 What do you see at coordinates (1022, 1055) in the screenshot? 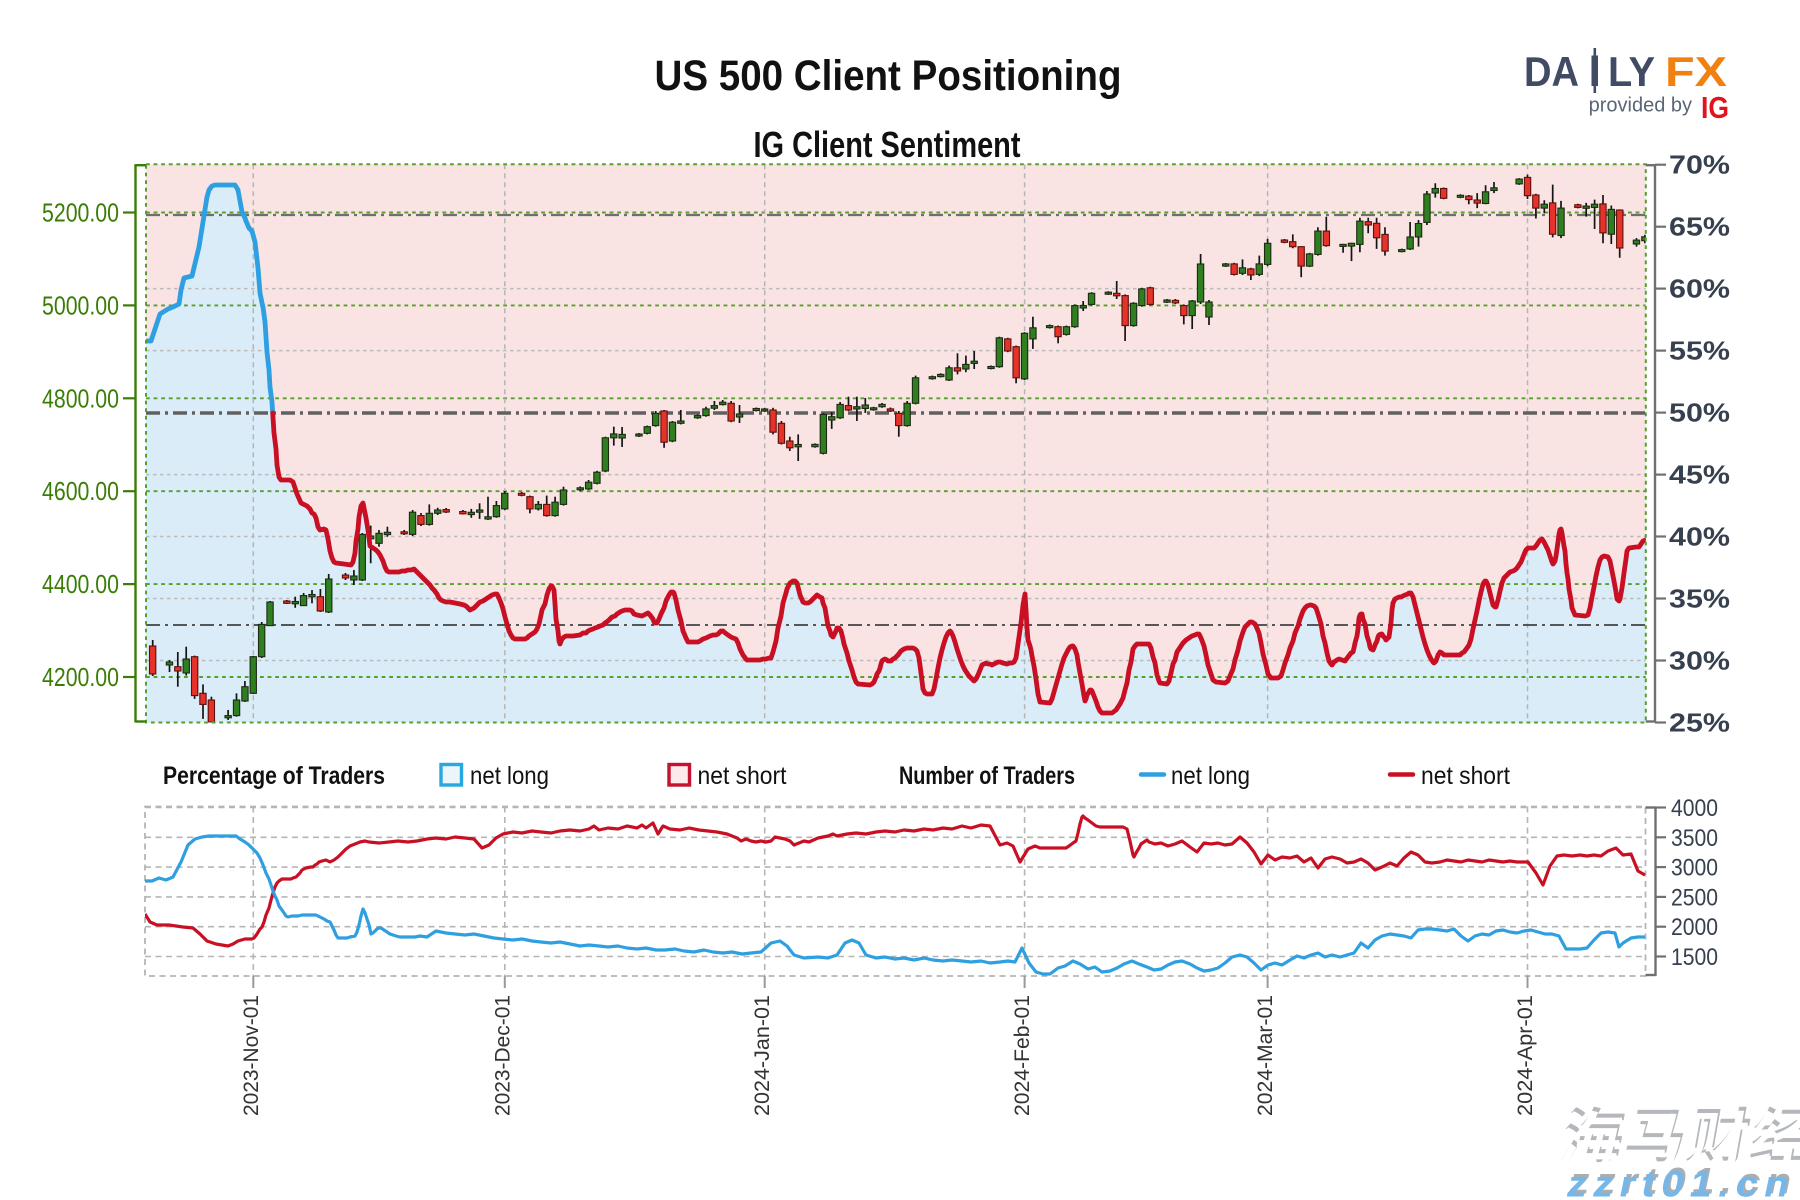
I see `svg-text: 2024-Feb-01` at bounding box center [1022, 1055].